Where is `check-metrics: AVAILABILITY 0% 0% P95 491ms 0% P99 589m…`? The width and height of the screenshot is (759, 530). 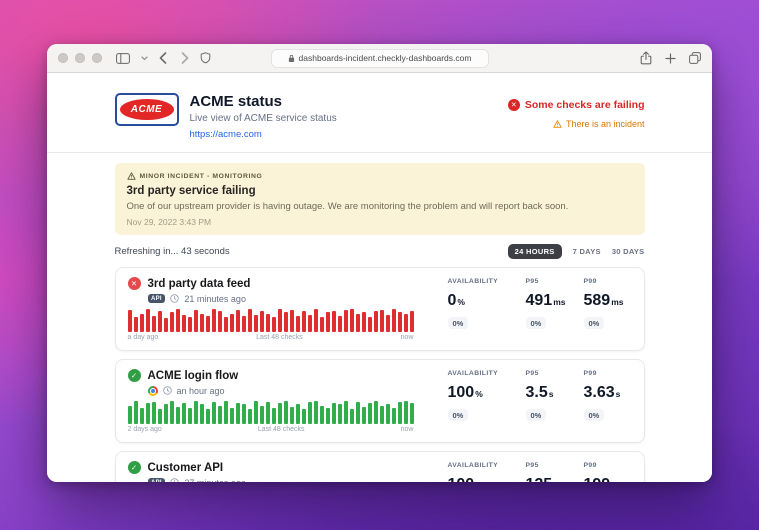
check-metrics: AVAILABILITY 0% 0% P95 491ms 0% P99 589m… is located at coordinates (533, 309).